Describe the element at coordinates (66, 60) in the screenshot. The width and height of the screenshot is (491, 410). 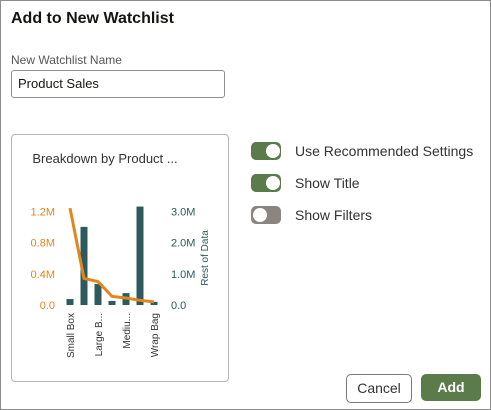
I see `field-label: New Watchlist Name` at that location.